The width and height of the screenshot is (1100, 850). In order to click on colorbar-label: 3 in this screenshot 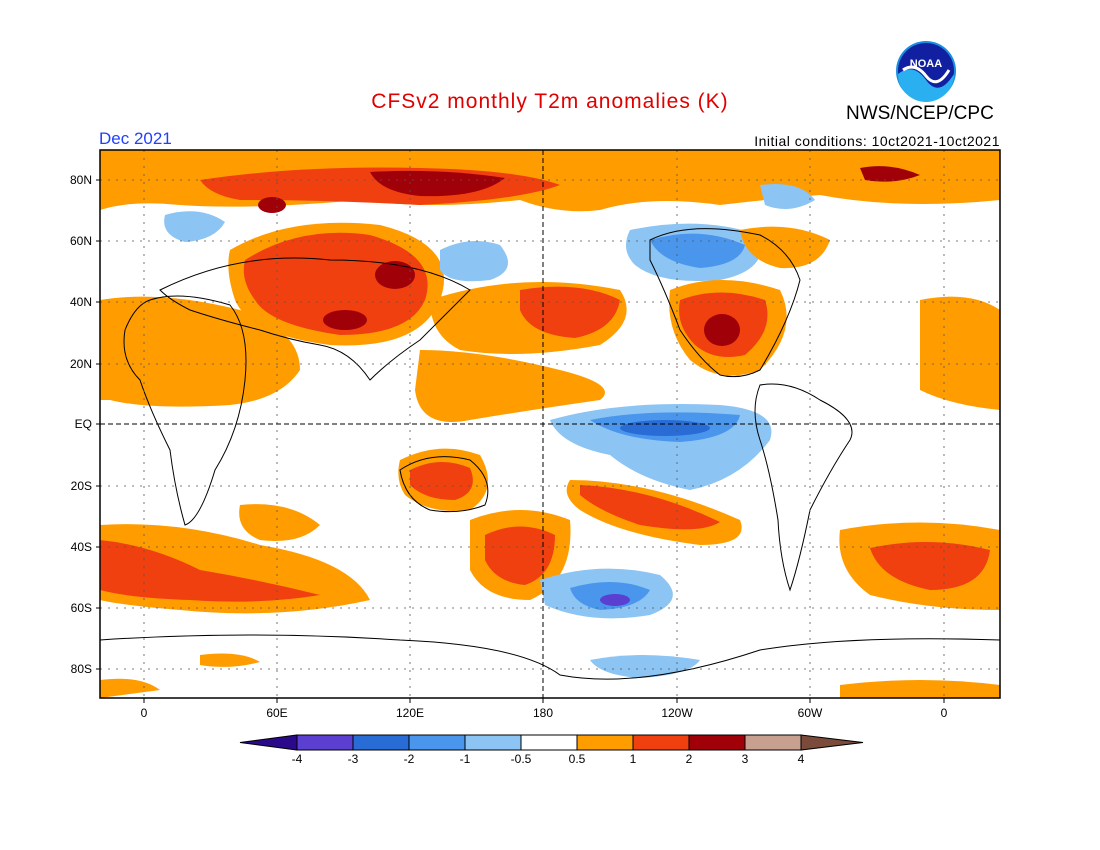, I will do `click(745, 759)`.